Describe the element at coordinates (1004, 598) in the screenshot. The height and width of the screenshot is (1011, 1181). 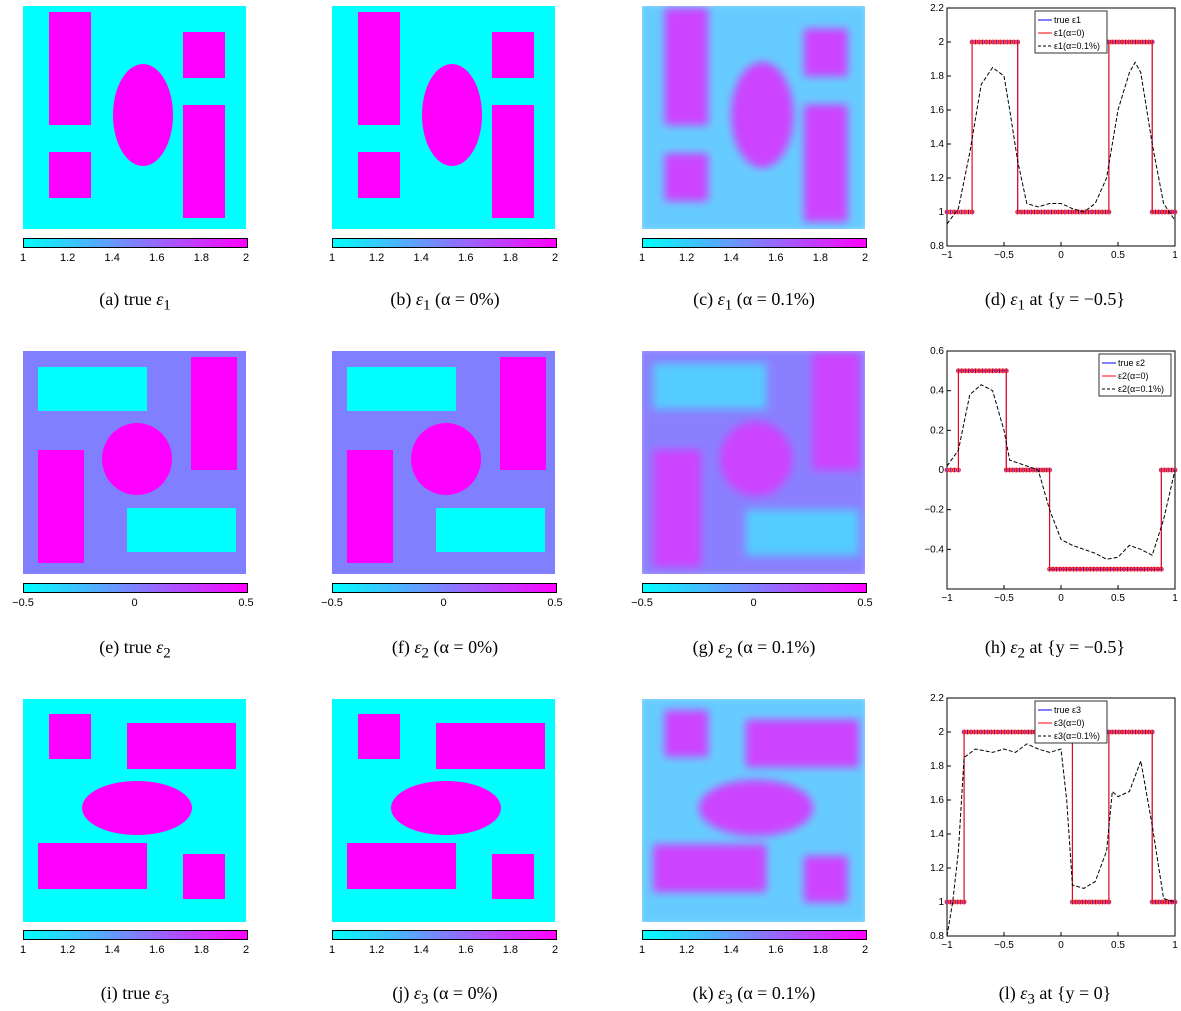
I see `x-tick-label: −0.5` at that location.